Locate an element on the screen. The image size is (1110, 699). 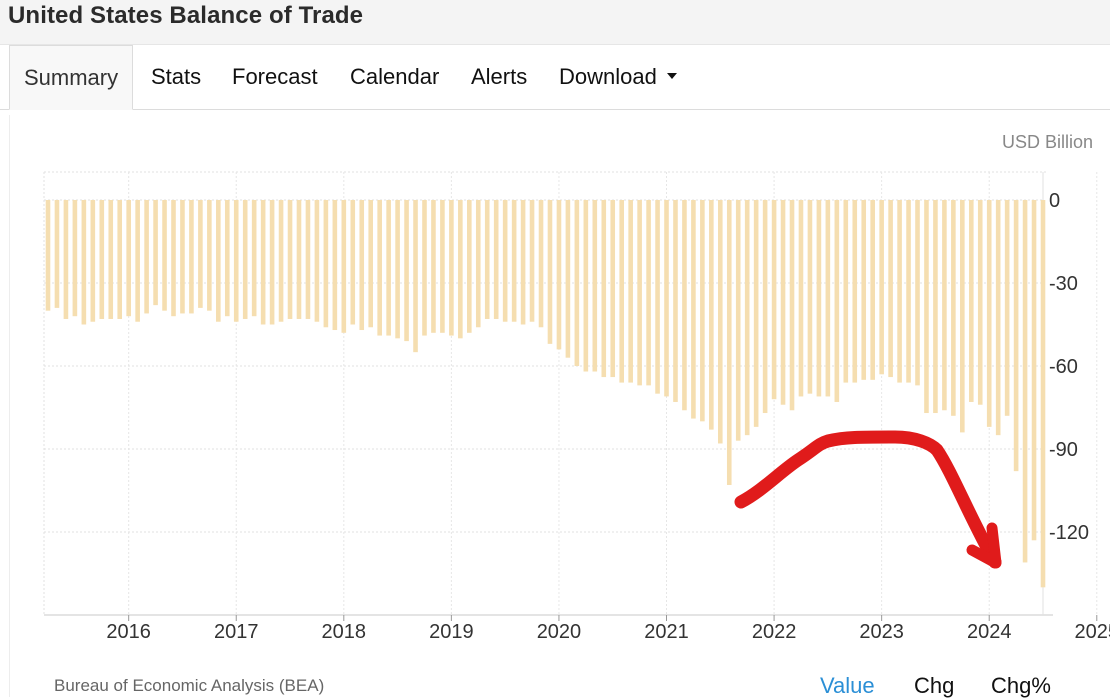
x-tick-label: 2023 is located at coordinates (881, 632).